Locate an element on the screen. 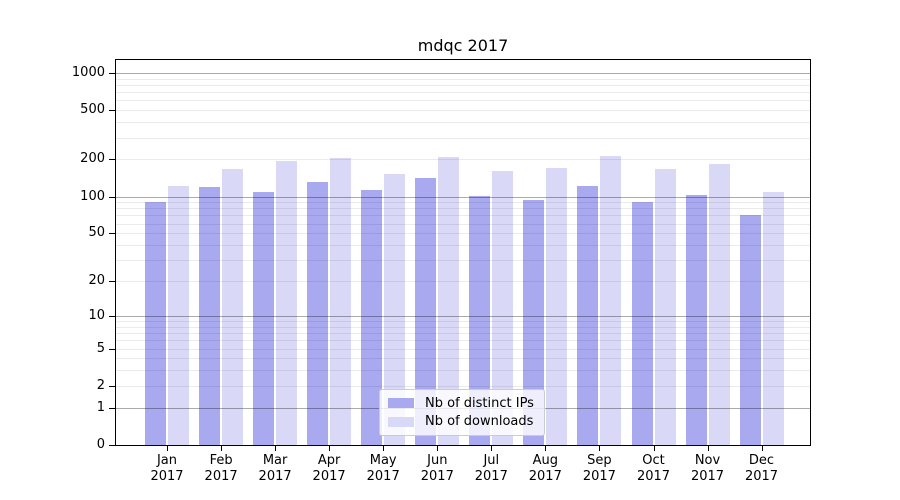 The width and height of the screenshot is (900, 500). bar-mar-2017-nb-of-distinct-ips is located at coordinates (264, 318).